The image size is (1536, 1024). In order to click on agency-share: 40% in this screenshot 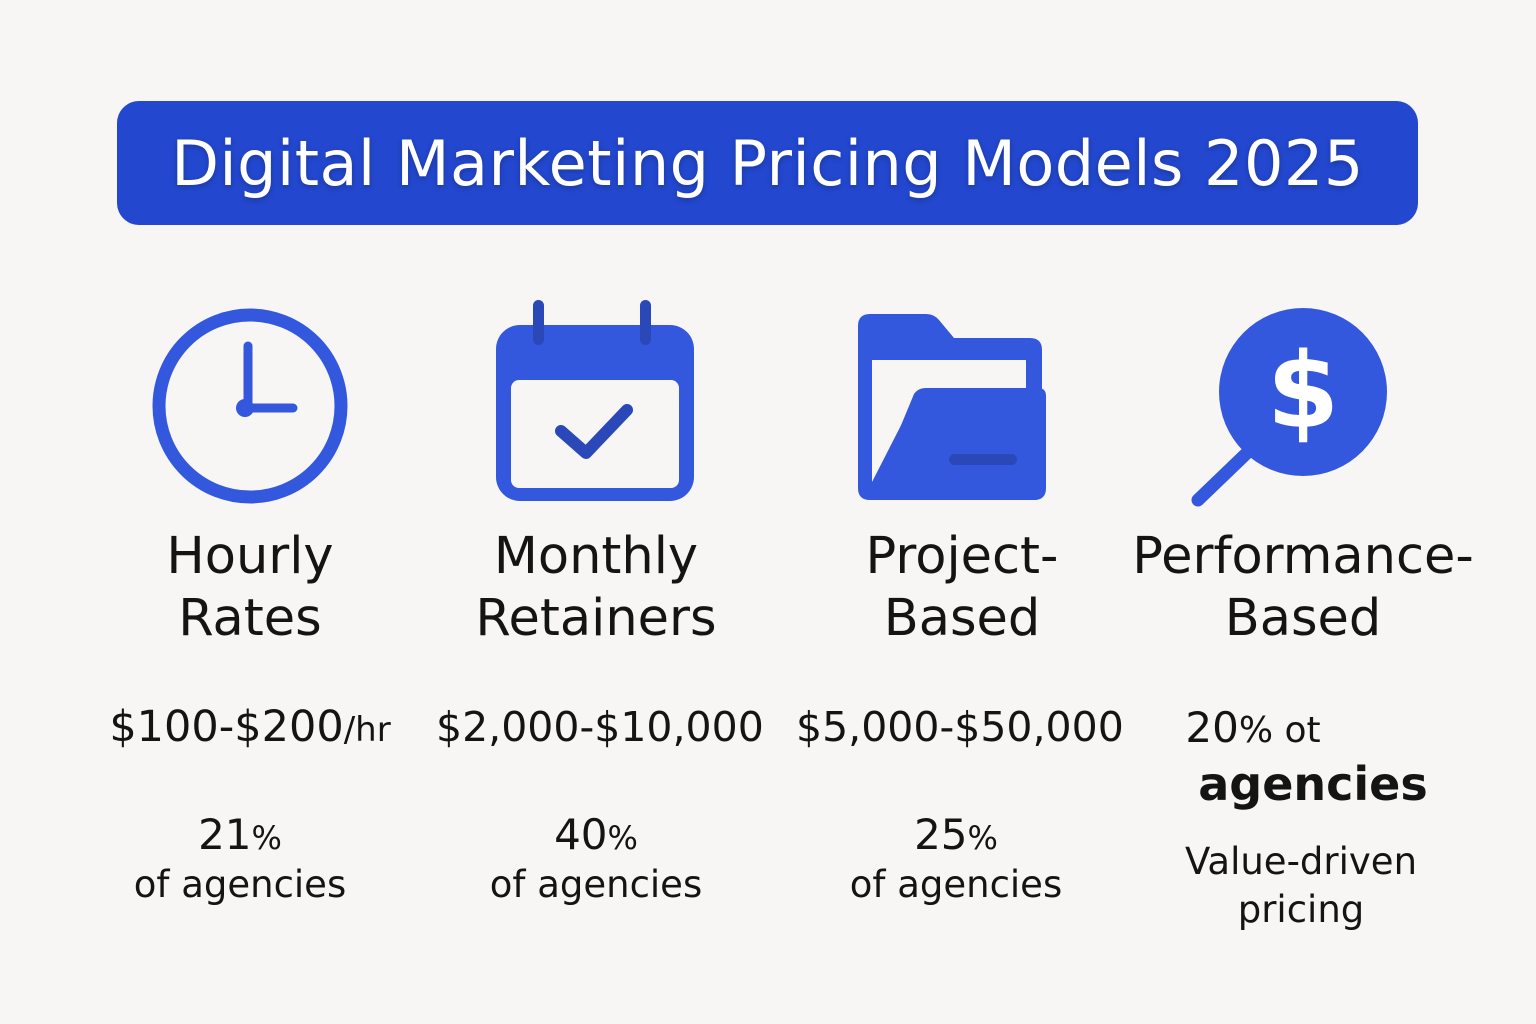, I will do `click(596, 836)`.